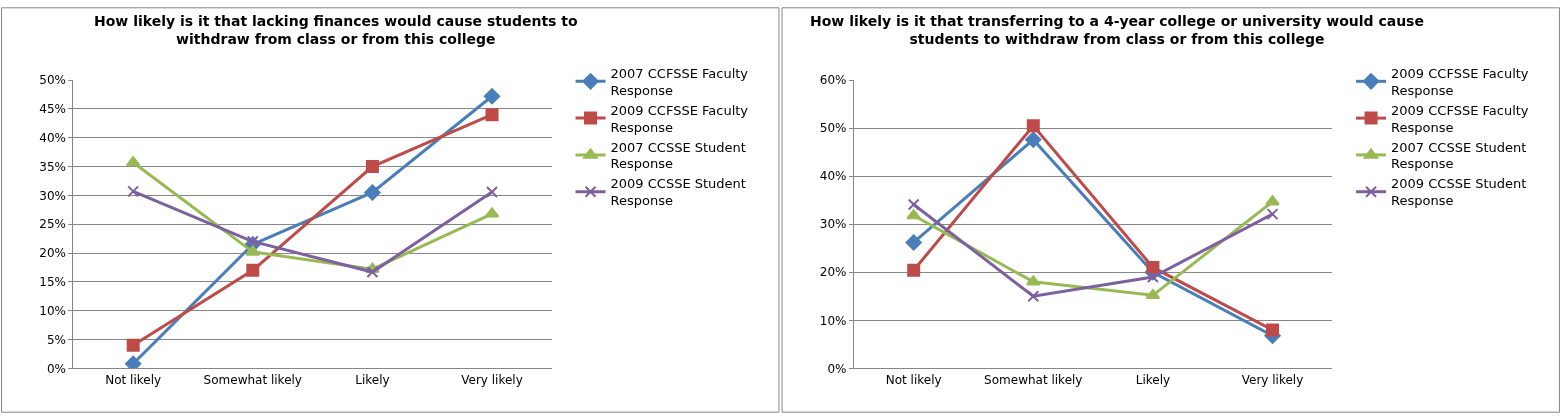  Describe the element at coordinates (52, 282) in the screenshot. I see `y-tick-label: 15%` at that location.